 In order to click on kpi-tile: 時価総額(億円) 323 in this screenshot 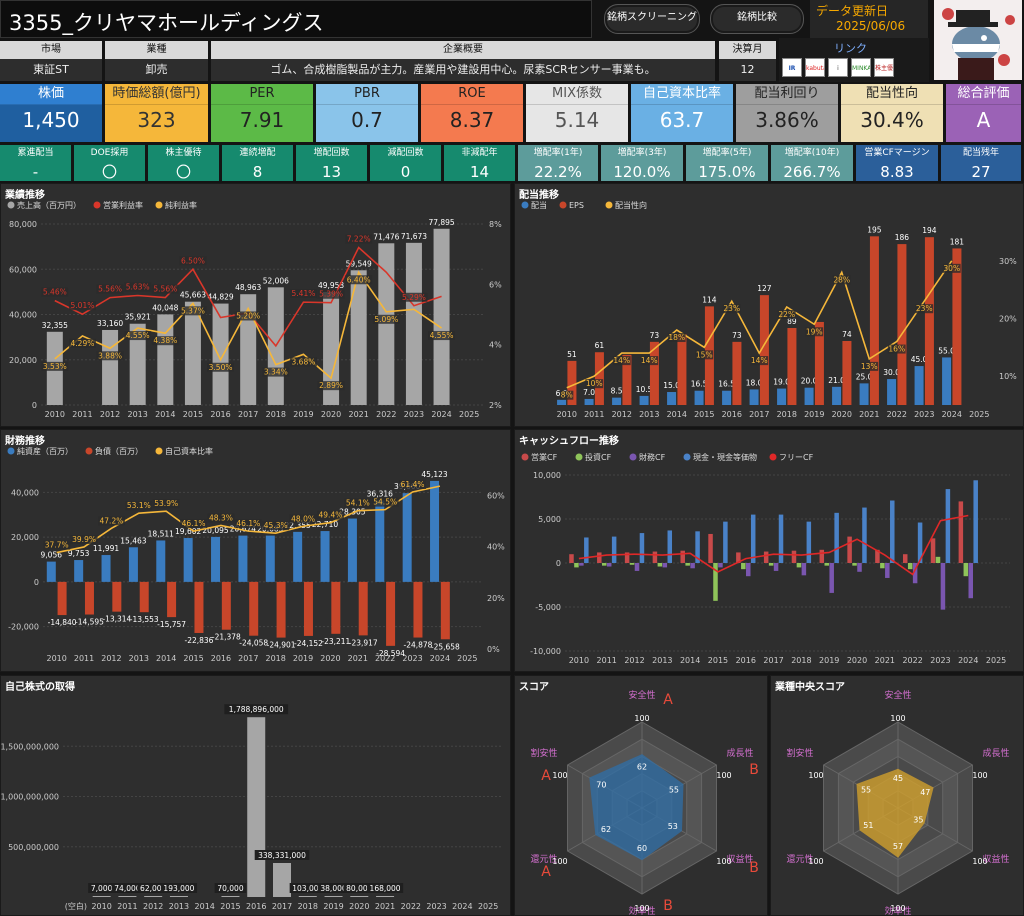, I will do `click(156, 113)`.